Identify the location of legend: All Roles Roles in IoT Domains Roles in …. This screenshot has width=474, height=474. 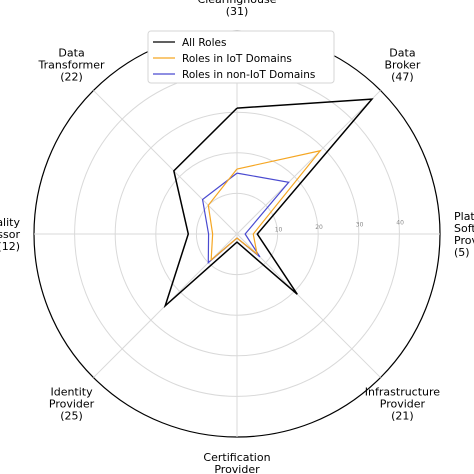
(241, 57).